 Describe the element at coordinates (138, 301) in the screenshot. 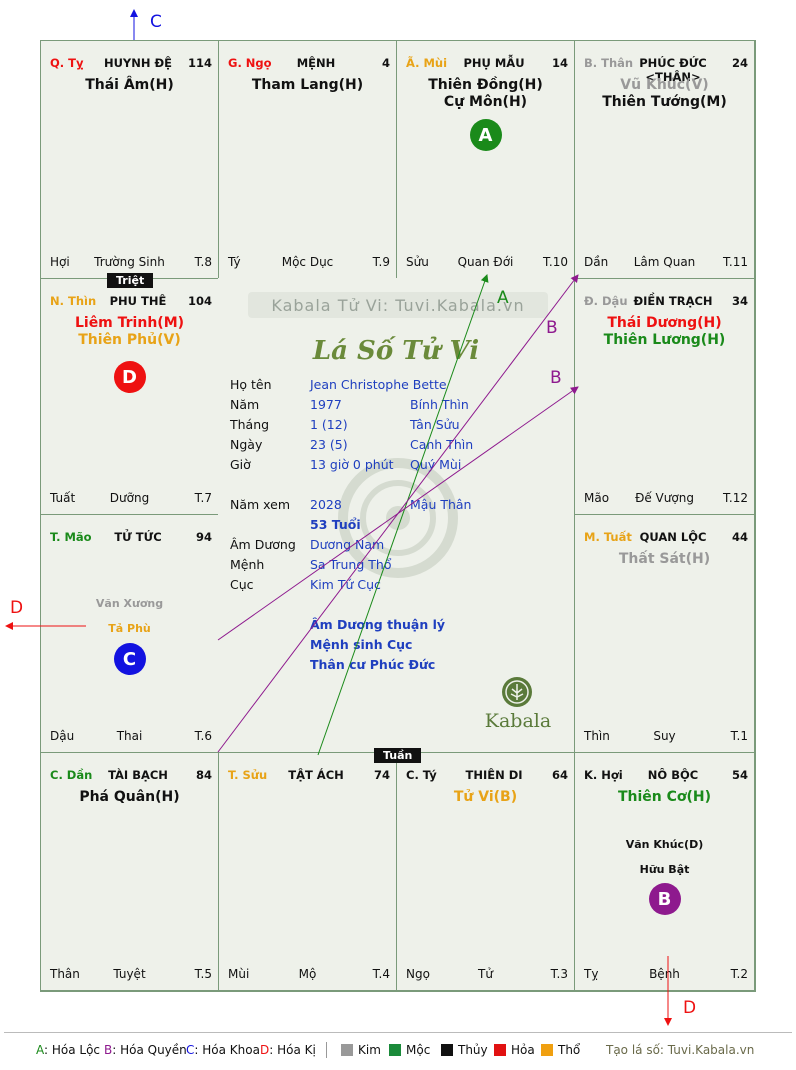

I see `palace-name: PHU THÊ` at that location.